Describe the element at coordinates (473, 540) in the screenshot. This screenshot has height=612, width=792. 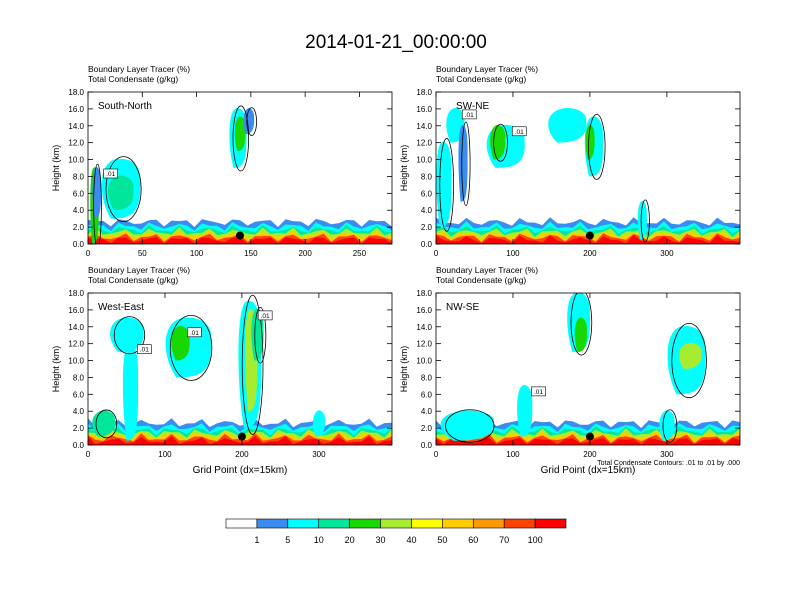
I see `colorbar-label: 60` at that location.